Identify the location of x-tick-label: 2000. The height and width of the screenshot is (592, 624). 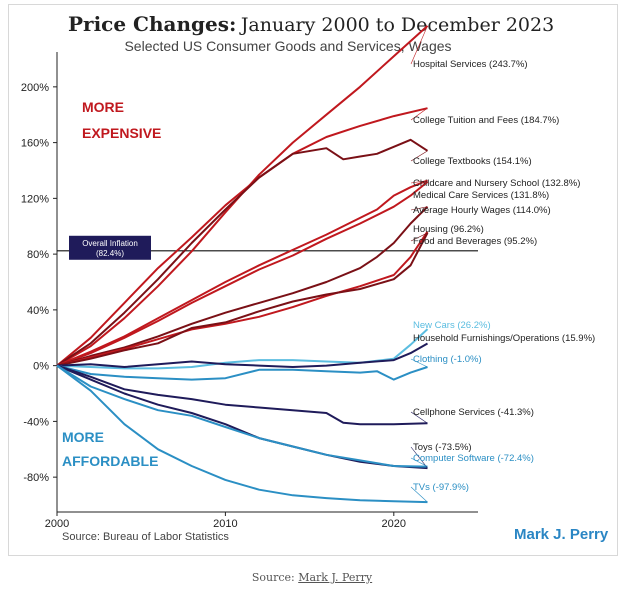
(57, 524).